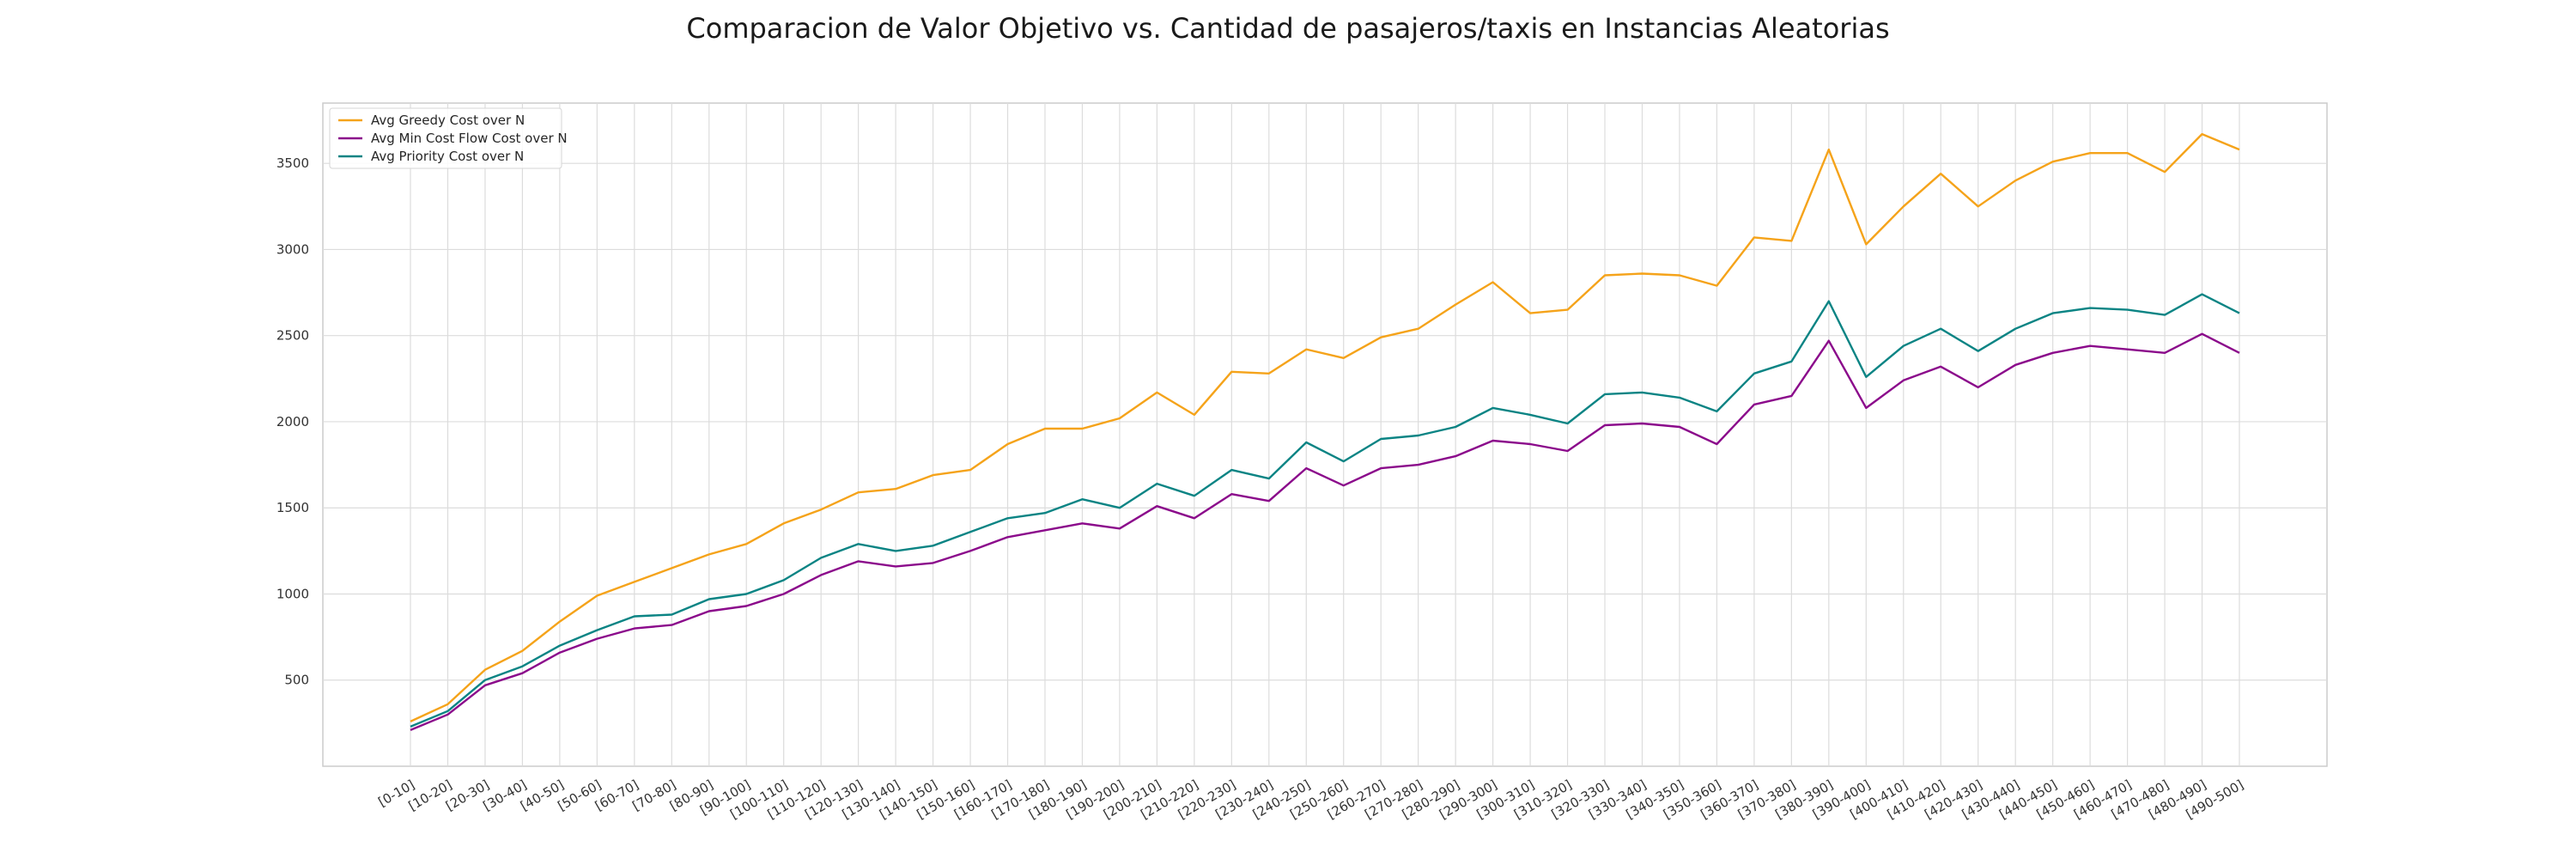  I want to click on legend-box, so click(446, 138).